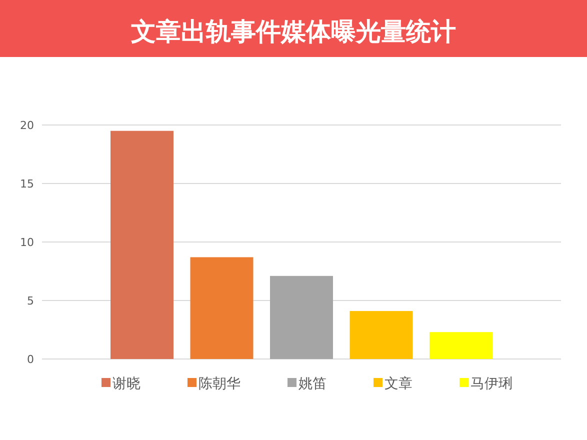 This screenshot has height=440, width=587. Describe the element at coordinates (30, 301) in the screenshot. I see `y-tick-label: 5` at that location.